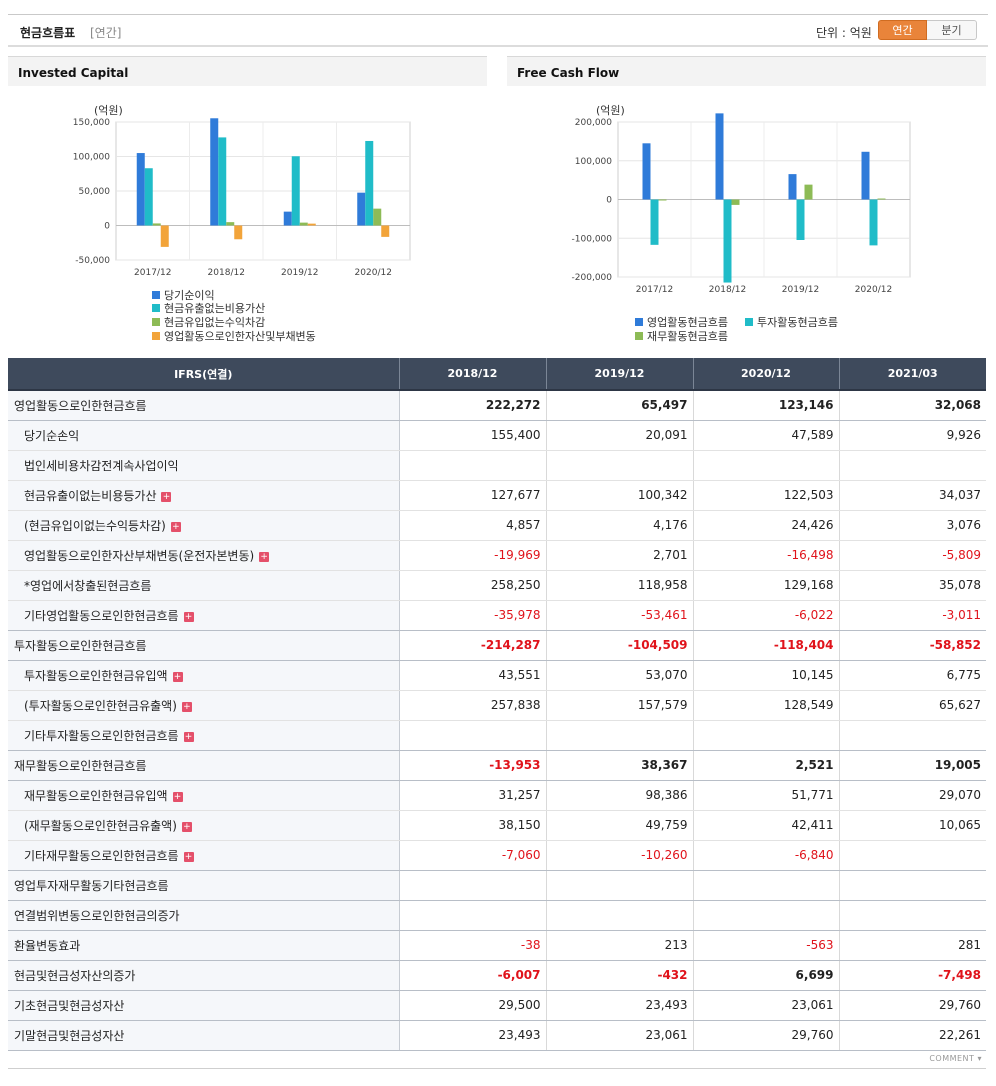  What do you see at coordinates (609, 201) in the screenshot?
I see `y-tick-label: 0` at bounding box center [609, 201].